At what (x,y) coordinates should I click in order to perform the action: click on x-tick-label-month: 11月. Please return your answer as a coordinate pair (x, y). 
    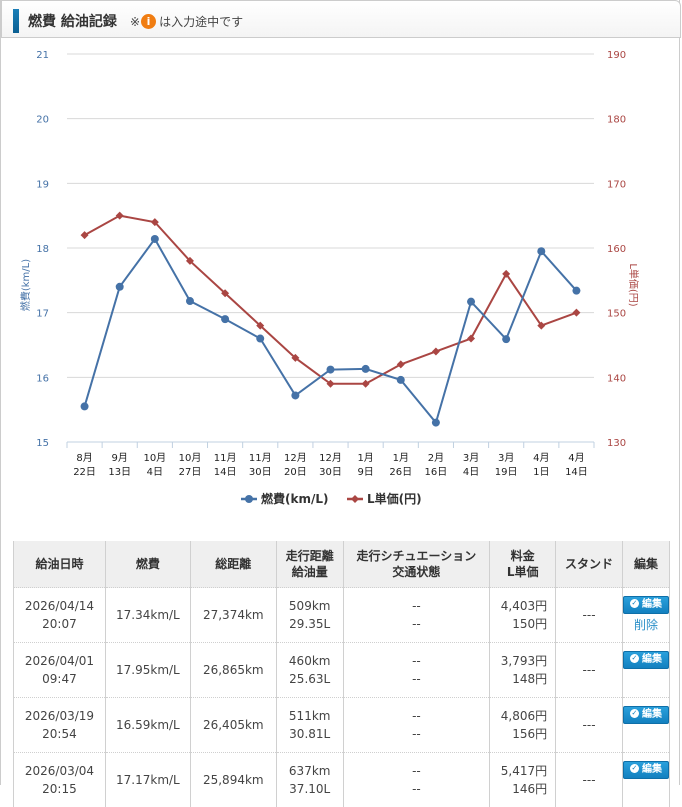
    Looking at the image, I should click on (225, 458).